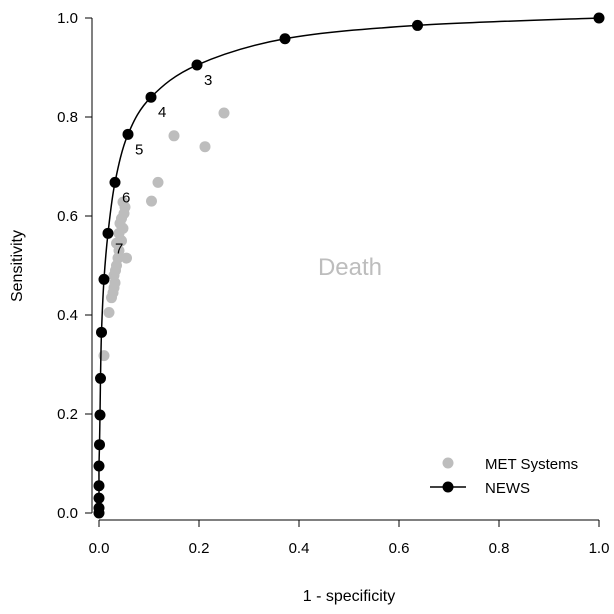  Describe the element at coordinates (67, 315) in the screenshot. I see `y-tick-label: 0.4` at that location.